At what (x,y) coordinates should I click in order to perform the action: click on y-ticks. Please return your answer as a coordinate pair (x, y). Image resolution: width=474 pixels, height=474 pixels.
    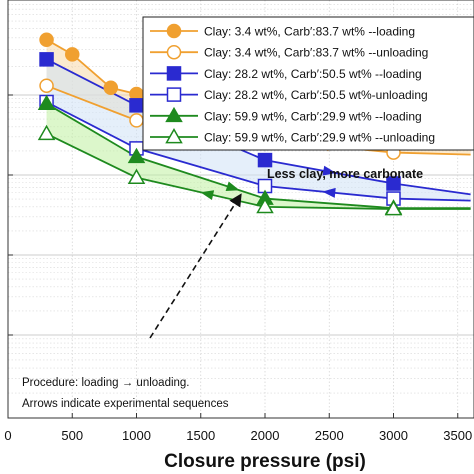
    Looking at the image, I should click on (10, 215).